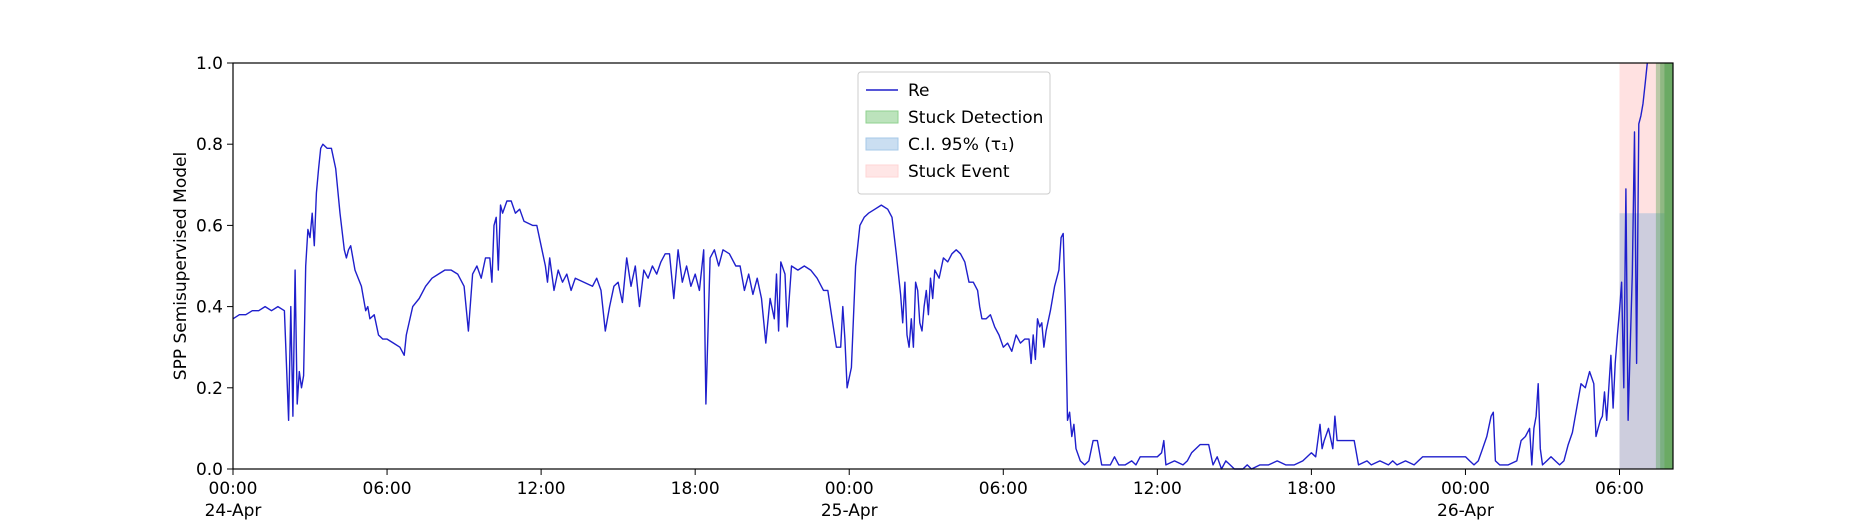 This screenshot has width=1850, height=525. I want to click on x-tick-label: 25-Apr, so click(849, 511).